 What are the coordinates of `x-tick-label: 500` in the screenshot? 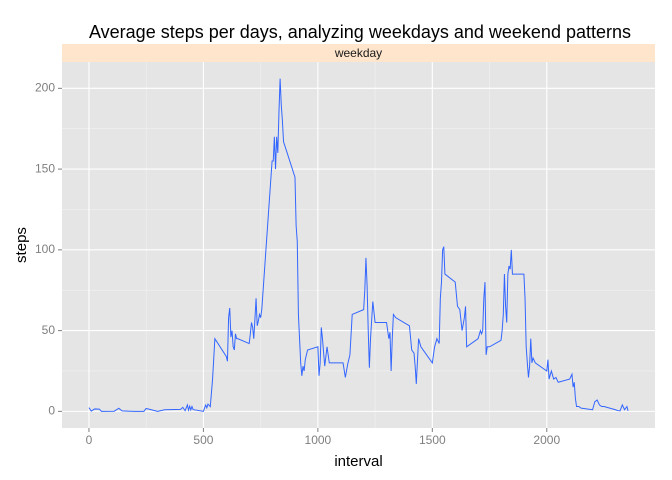 It's located at (203, 440).